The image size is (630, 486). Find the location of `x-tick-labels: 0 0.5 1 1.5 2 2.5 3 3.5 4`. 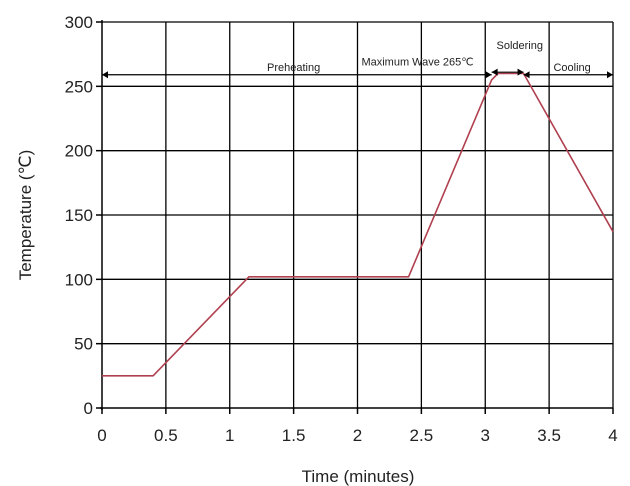

x-tick-labels: 0 0.5 1 1.5 2 2.5 3 3.5 4 is located at coordinates (357, 435).